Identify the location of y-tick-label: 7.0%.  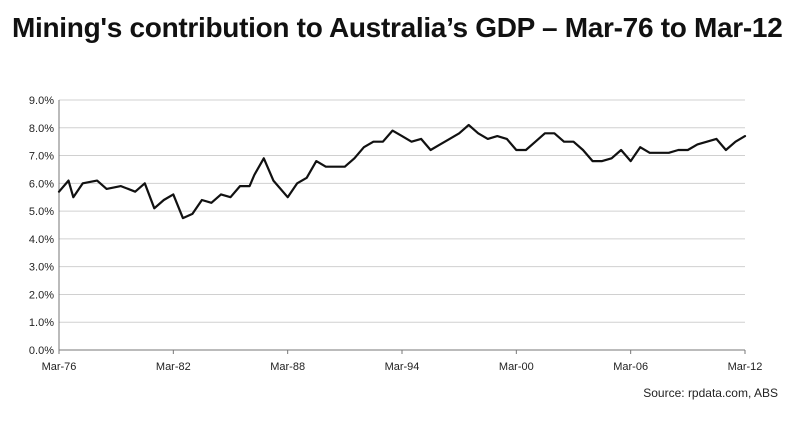
(41, 157).